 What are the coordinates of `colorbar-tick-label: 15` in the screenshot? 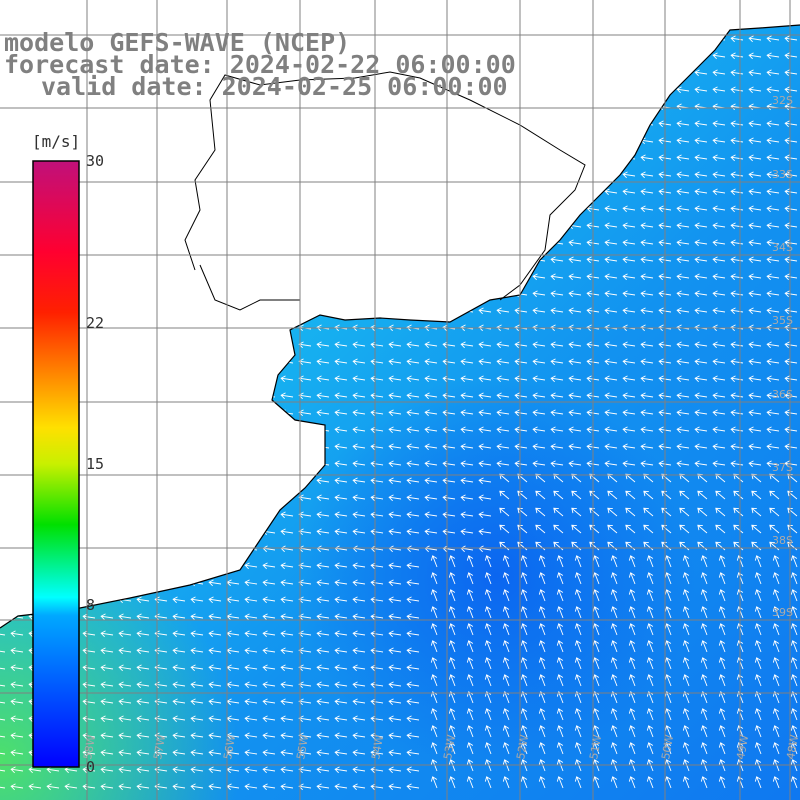 It's located at (95, 464).